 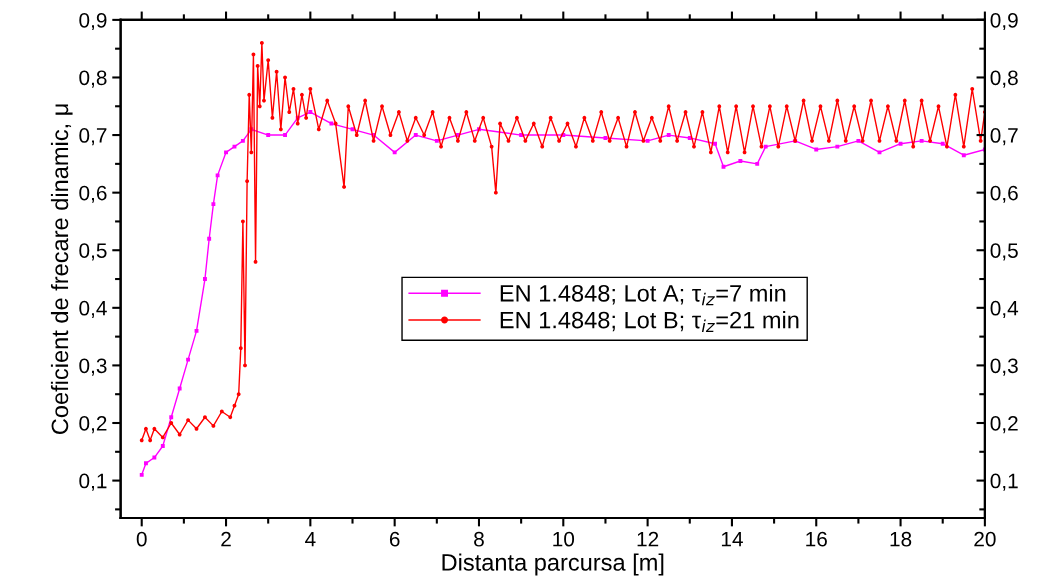 What do you see at coordinates (479, 539) in the screenshot?
I see `x-tick-label: 8` at bounding box center [479, 539].